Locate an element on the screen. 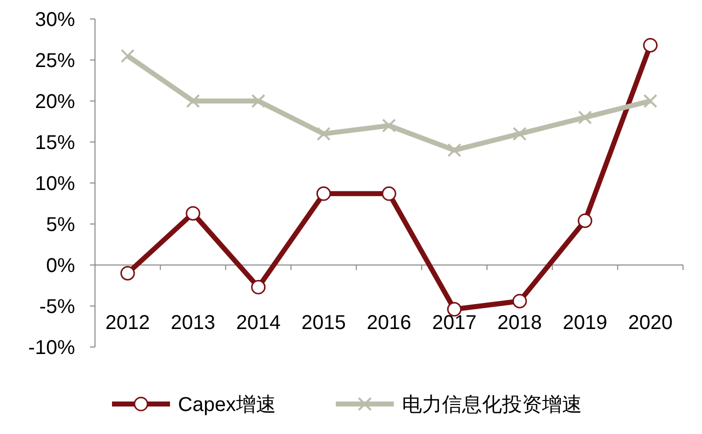 Image resolution: width=702 pixels, height=434 pixels. x-tick-label: 2017 is located at coordinates (454, 323).